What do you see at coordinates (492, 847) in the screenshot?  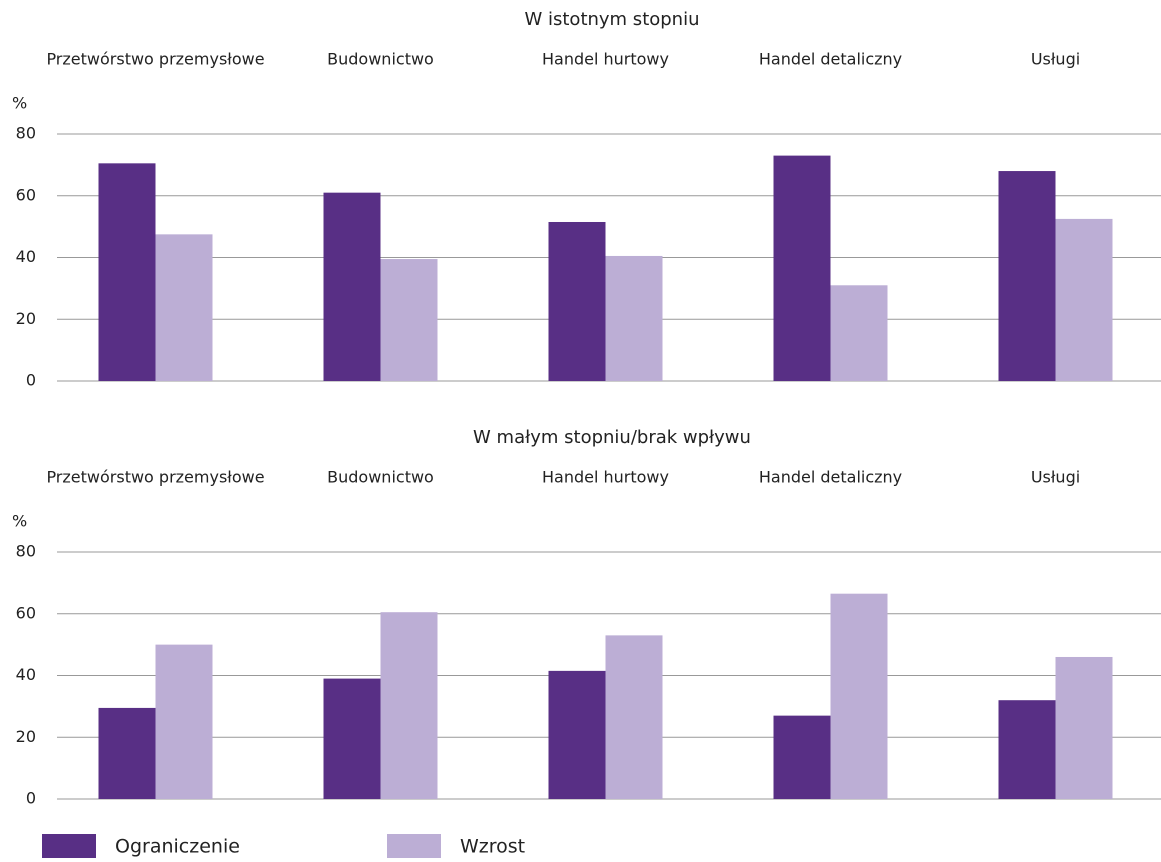 I see `legend-label: Wzrost` at bounding box center [492, 847].